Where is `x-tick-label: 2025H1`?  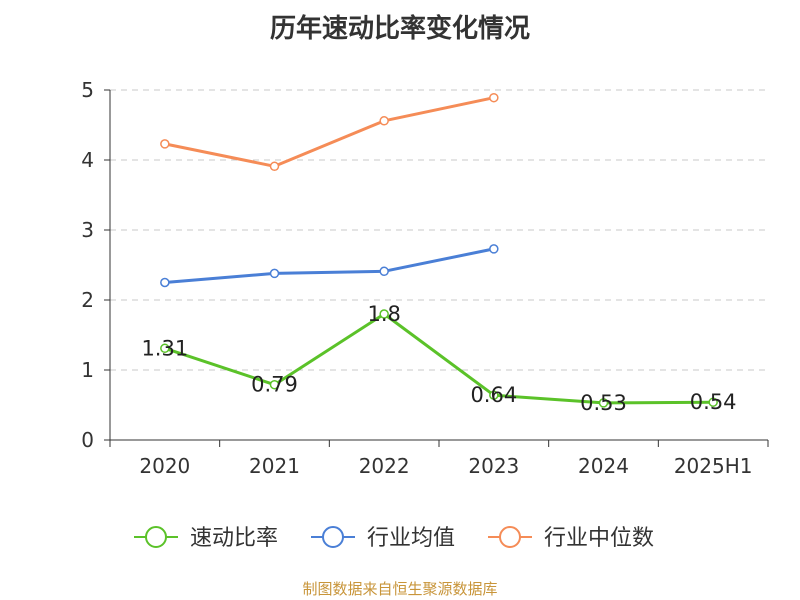
x-tick-label: 2025H1 is located at coordinates (713, 466).